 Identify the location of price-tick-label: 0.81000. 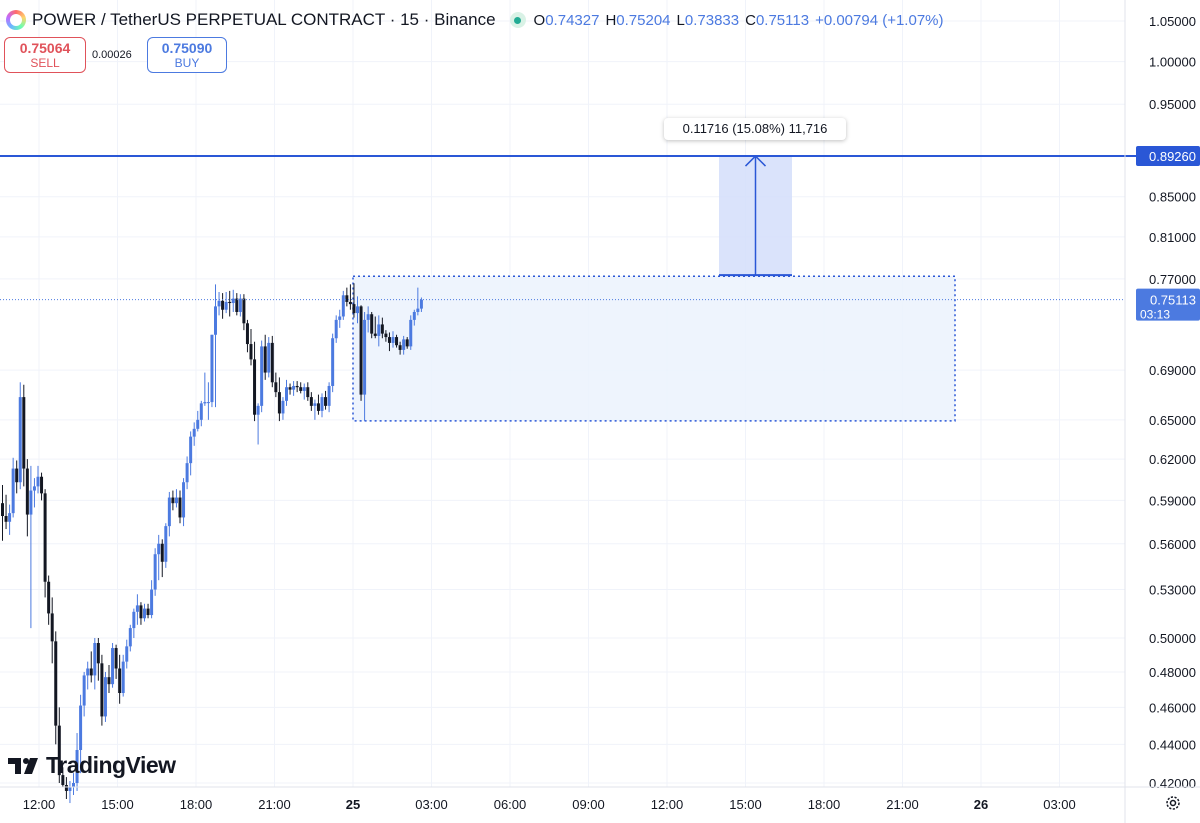
(1172, 237).